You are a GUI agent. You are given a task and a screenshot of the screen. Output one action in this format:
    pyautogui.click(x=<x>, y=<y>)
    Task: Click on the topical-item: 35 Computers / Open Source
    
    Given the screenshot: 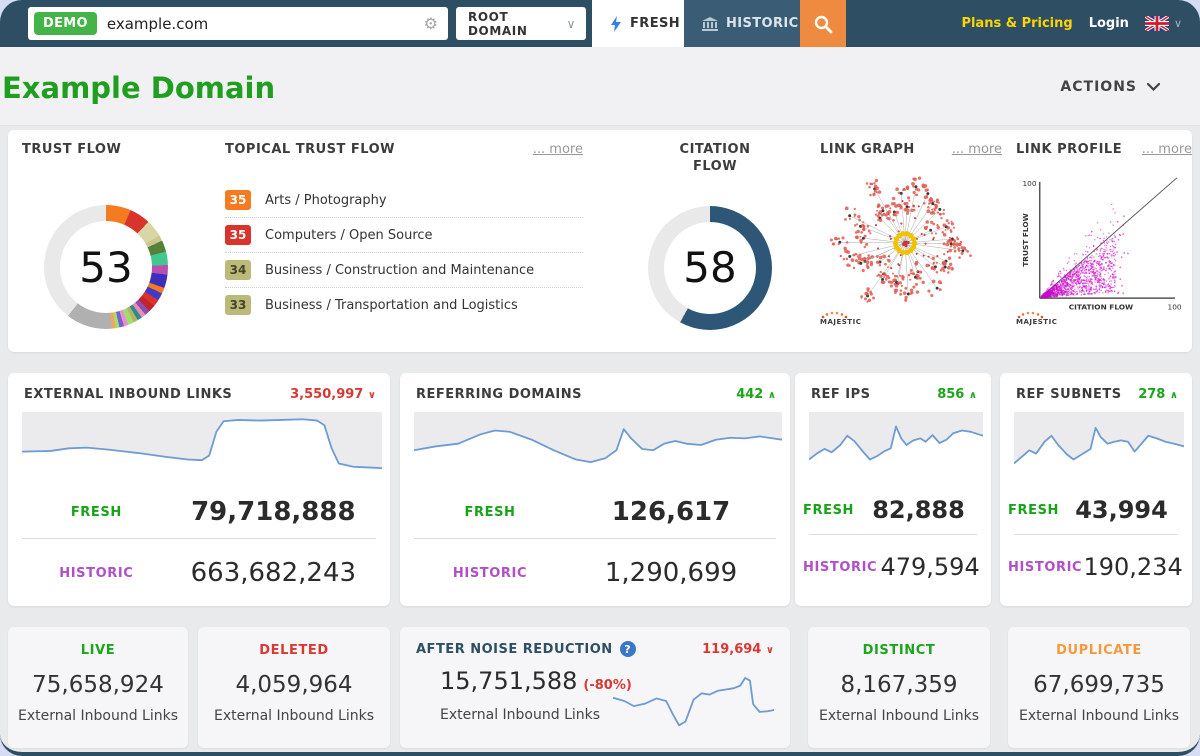 What is the action you would take?
    pyautogui.click(x=404, y=235)
    